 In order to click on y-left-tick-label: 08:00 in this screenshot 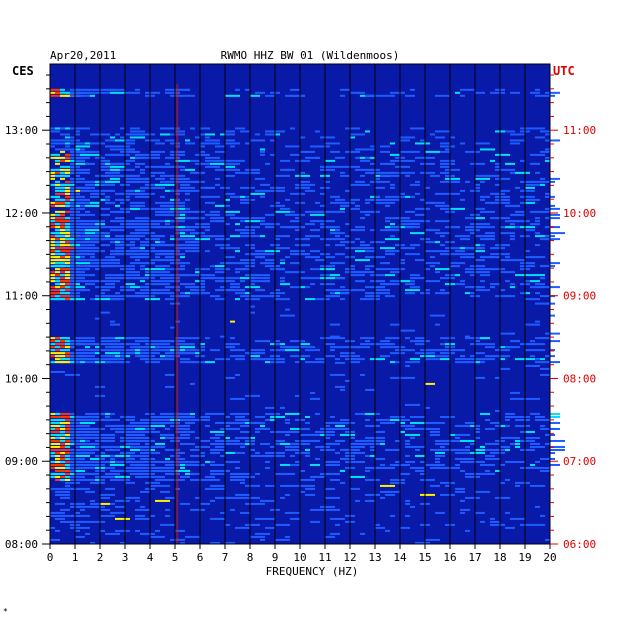, I will do `click(21, 544)`.